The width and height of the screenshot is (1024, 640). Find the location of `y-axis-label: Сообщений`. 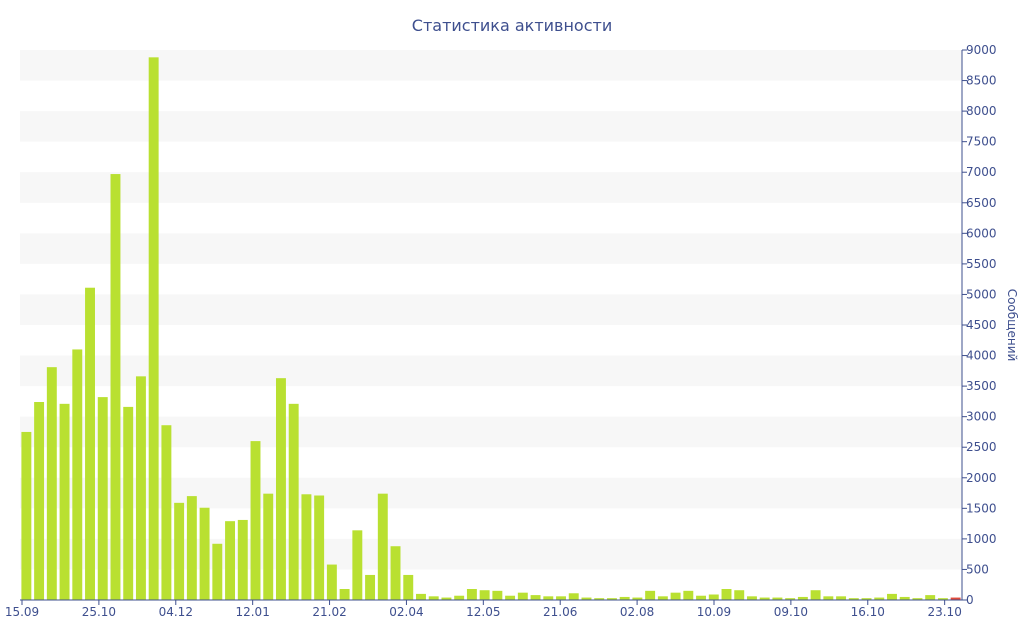

y-axis-label: Сообщений is located at coordinates (1012, 325).